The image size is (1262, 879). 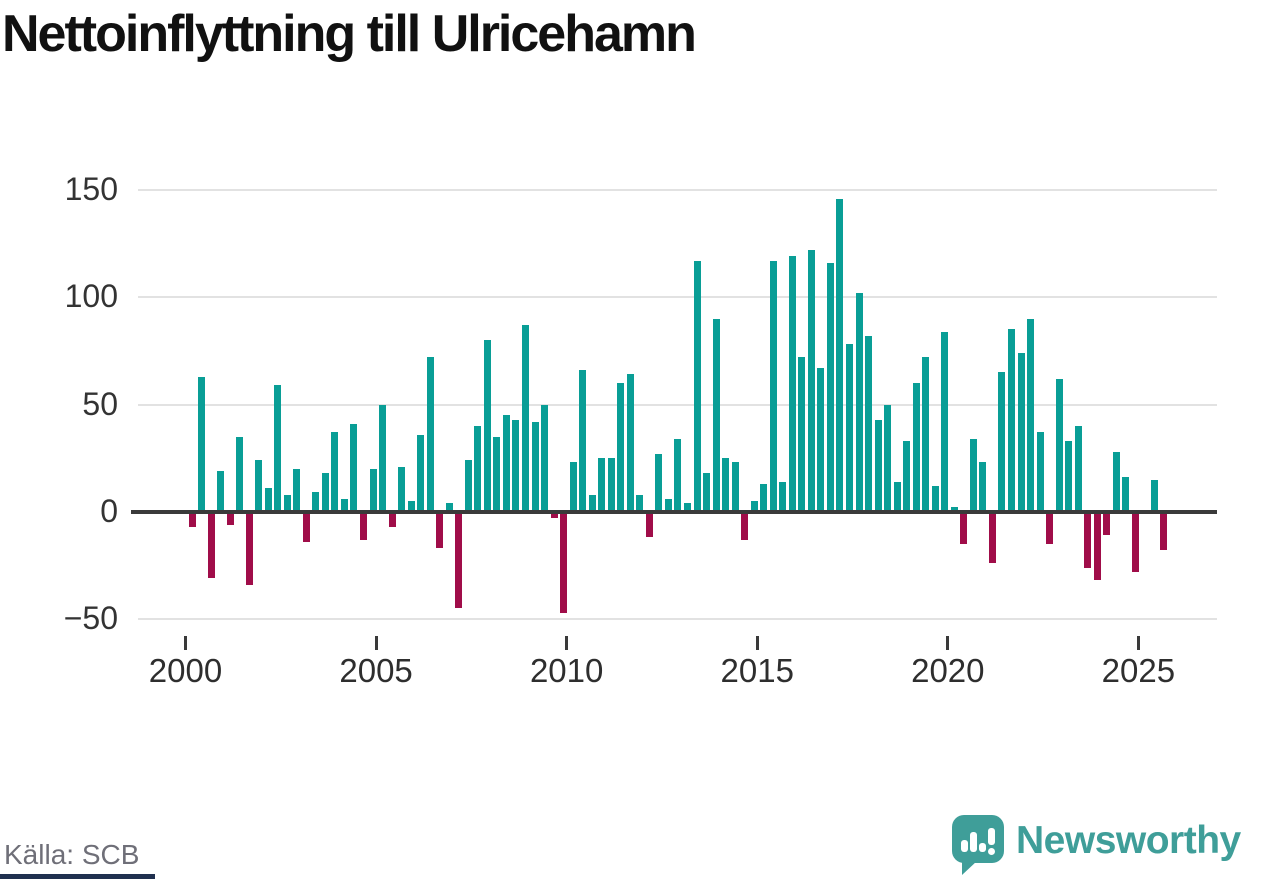 What do you see at coordinates (878, 465) in the screenshot?
I see `bar-2018-q1` at bounding box center [878, 465].